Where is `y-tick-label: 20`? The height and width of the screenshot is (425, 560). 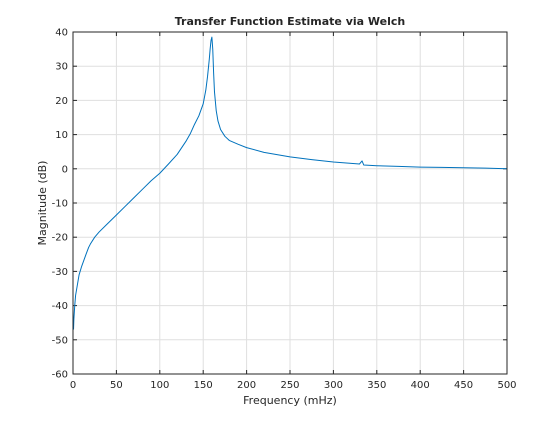
y-tick-label: 20 is located at coordinates (61, 101).